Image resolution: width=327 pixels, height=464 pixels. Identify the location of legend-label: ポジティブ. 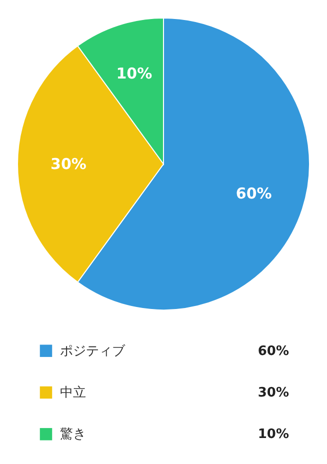
(93, 351).